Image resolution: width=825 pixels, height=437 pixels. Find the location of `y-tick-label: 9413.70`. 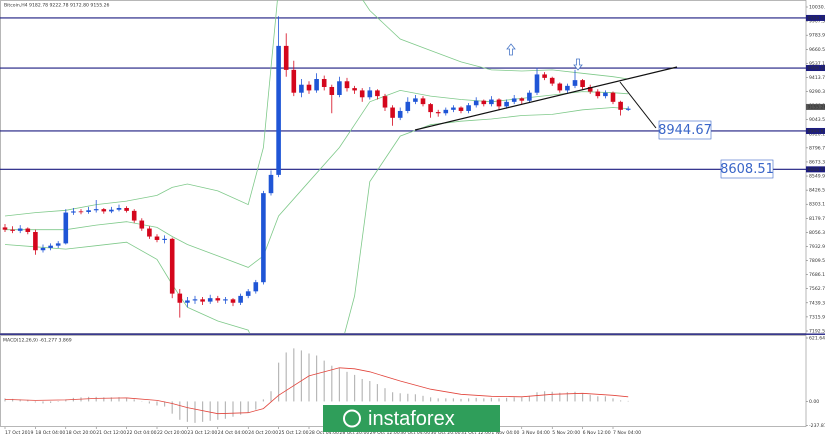

y-tick-label: 9413.70 is located at coordinates (817, 78).